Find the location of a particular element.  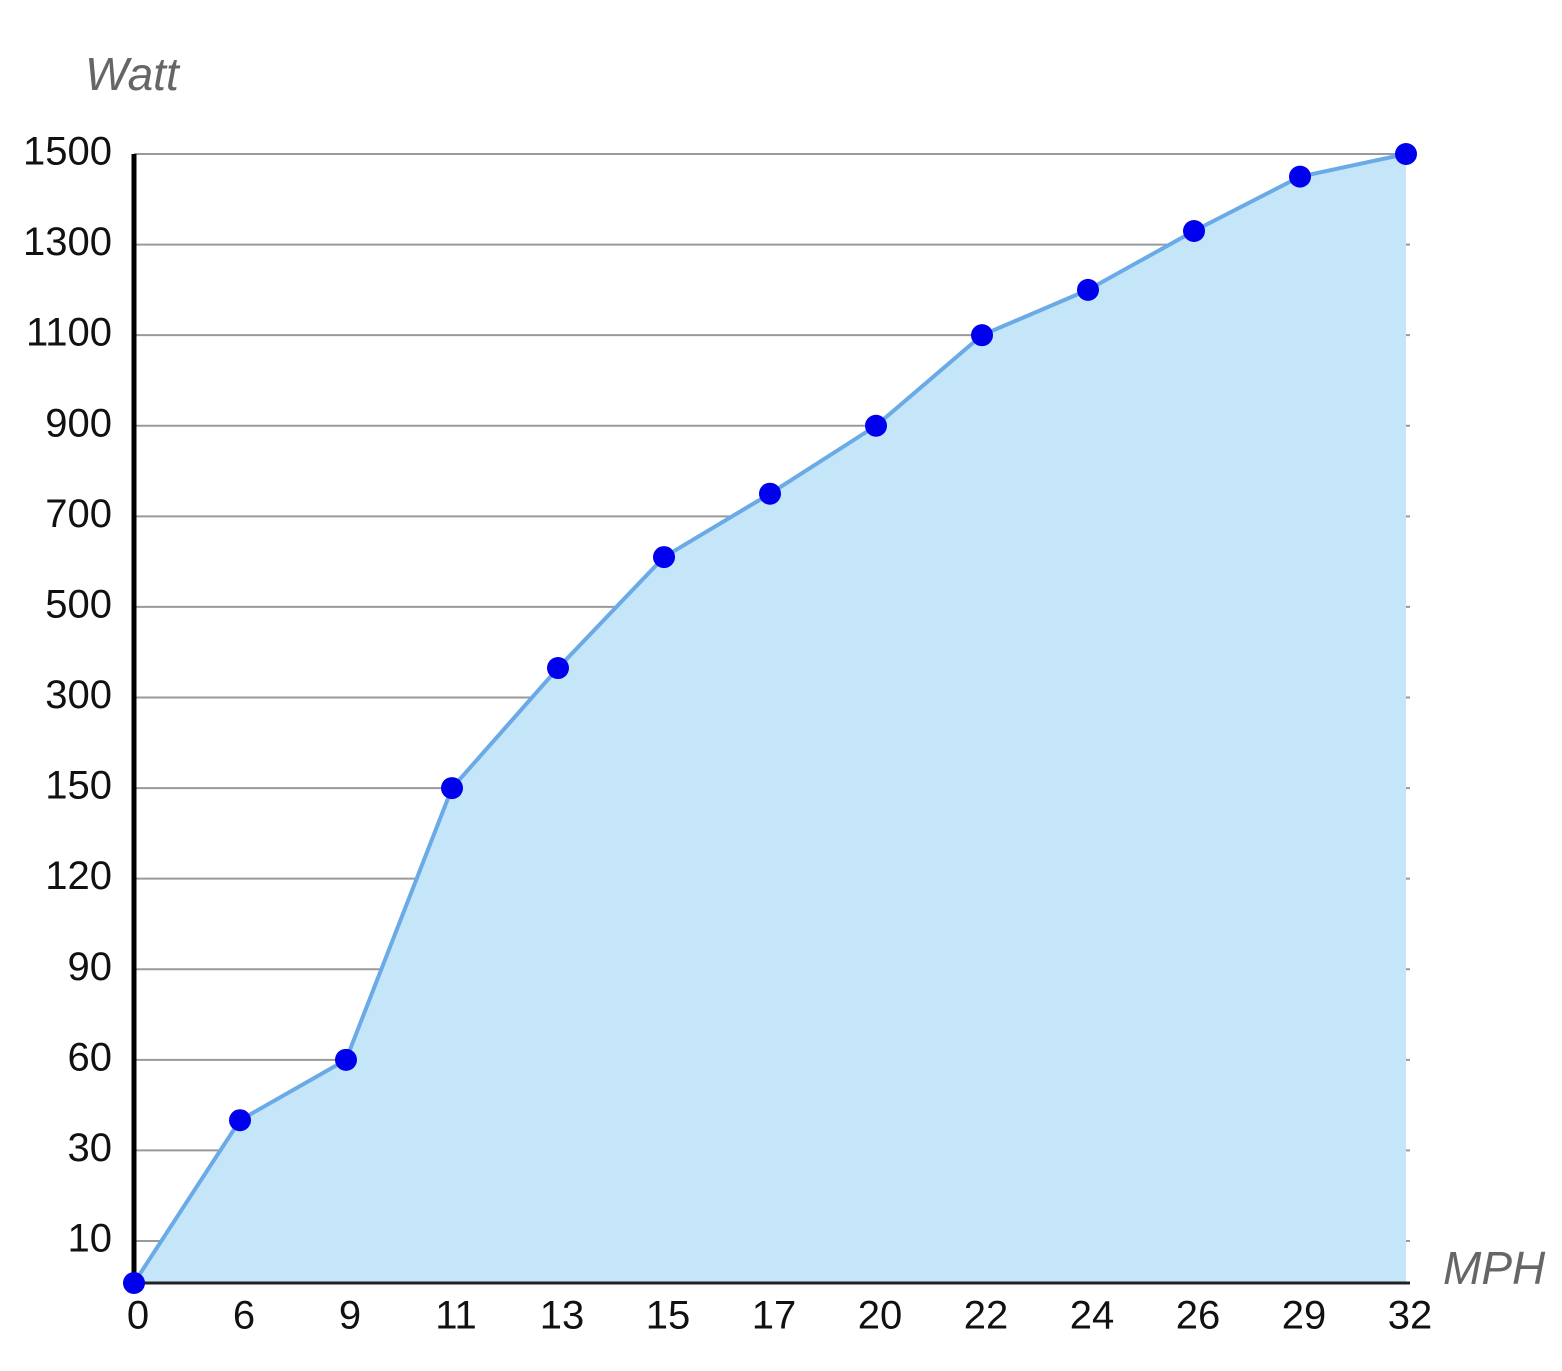

y-tick-label: 1500 is located at coordinates (67, 152).